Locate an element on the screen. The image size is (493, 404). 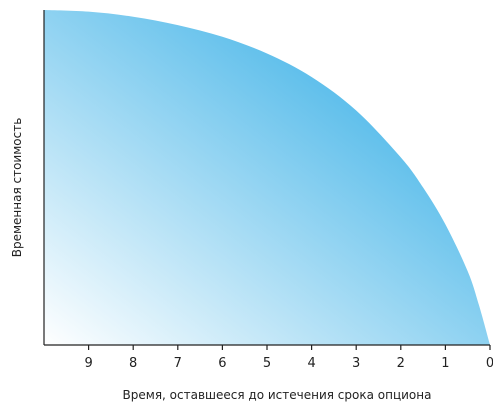
x-tick-label: 5 is located at coordinates (267, 363).